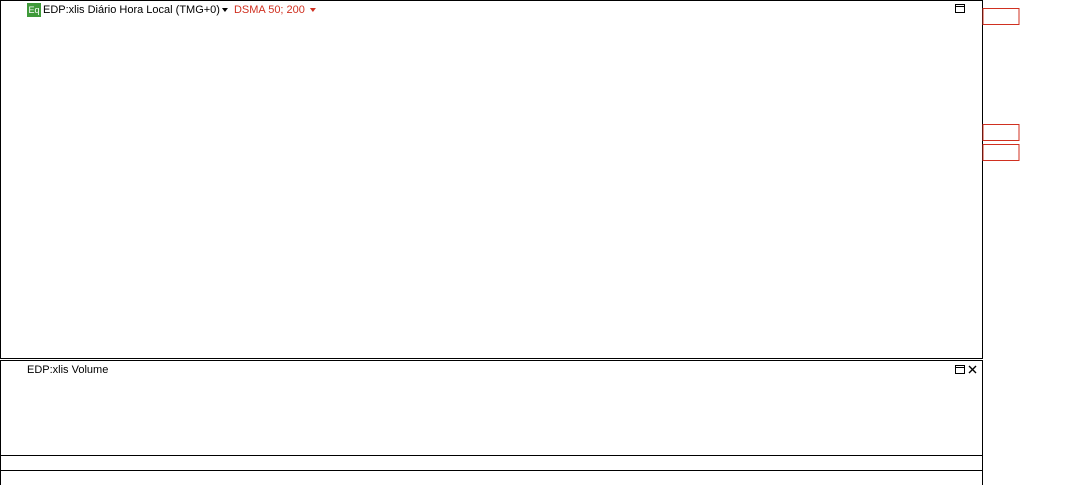  I want to click on symbol-badge, so click(34, 10).